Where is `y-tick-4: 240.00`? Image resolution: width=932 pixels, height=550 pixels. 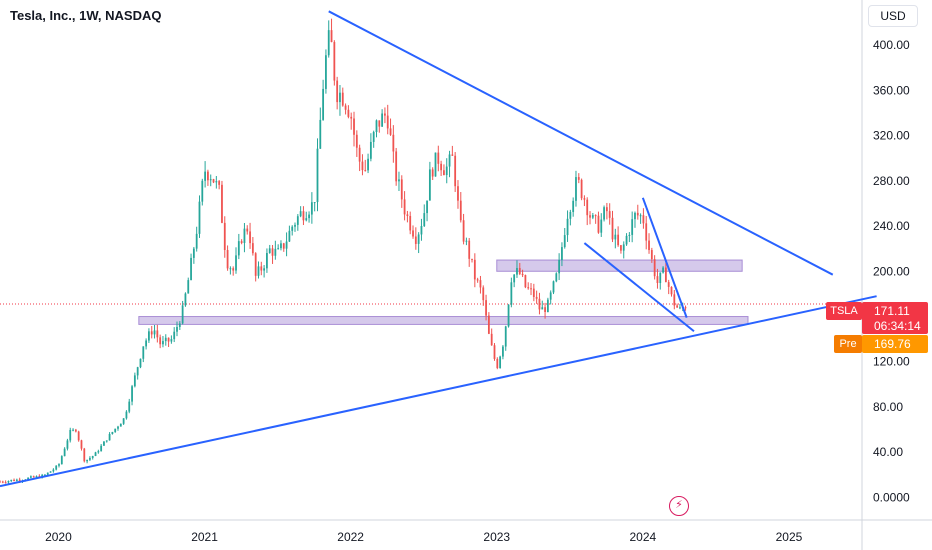
y-tick-4: 240.00 is located at coordinates (891, 226).